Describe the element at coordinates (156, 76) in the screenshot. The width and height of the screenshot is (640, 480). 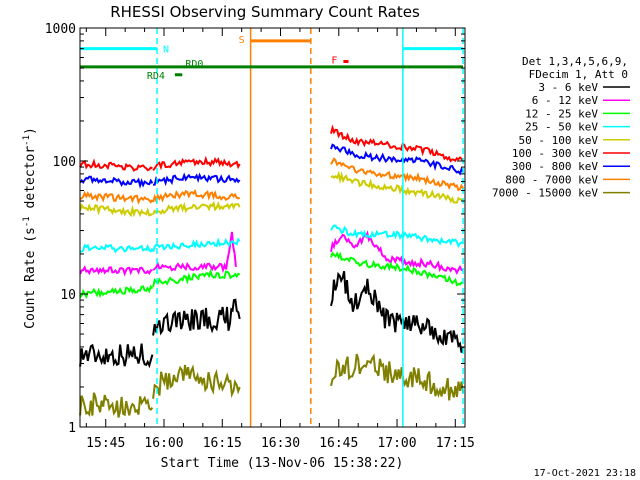
I see `annotation-label-rd4: RD4` at that location.